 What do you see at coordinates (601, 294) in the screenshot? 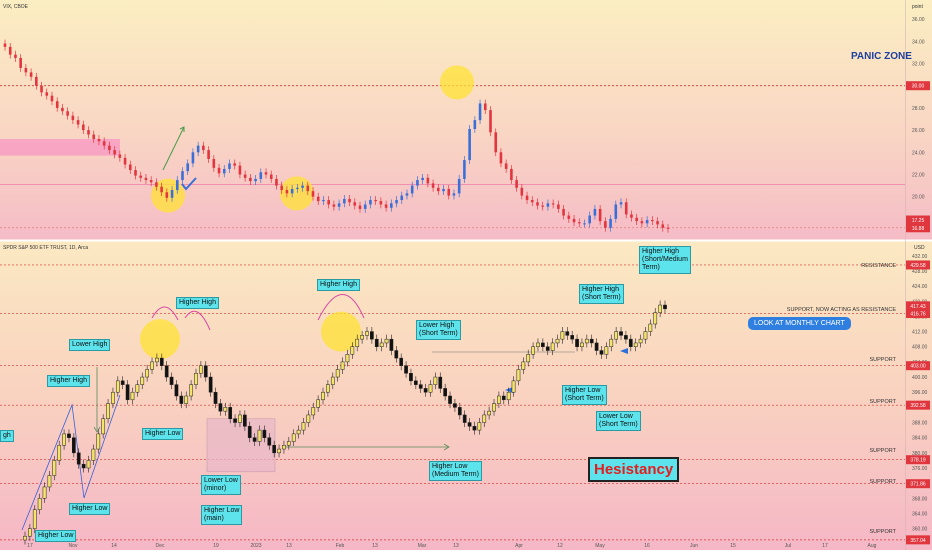
I see `note-higher-high-short: Higher High (Short Term)` at bounding box center [601, 294].